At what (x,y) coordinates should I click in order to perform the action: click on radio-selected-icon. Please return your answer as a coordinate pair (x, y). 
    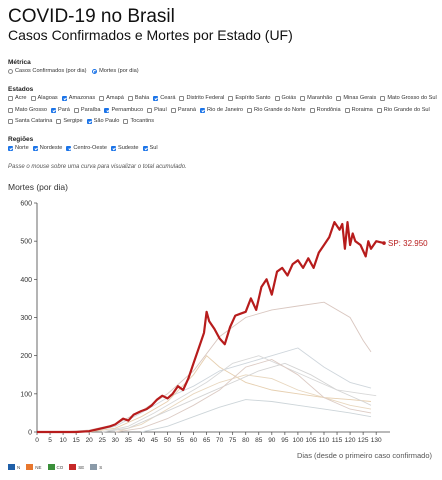
    Looking at the image, I should click on (95, 71).